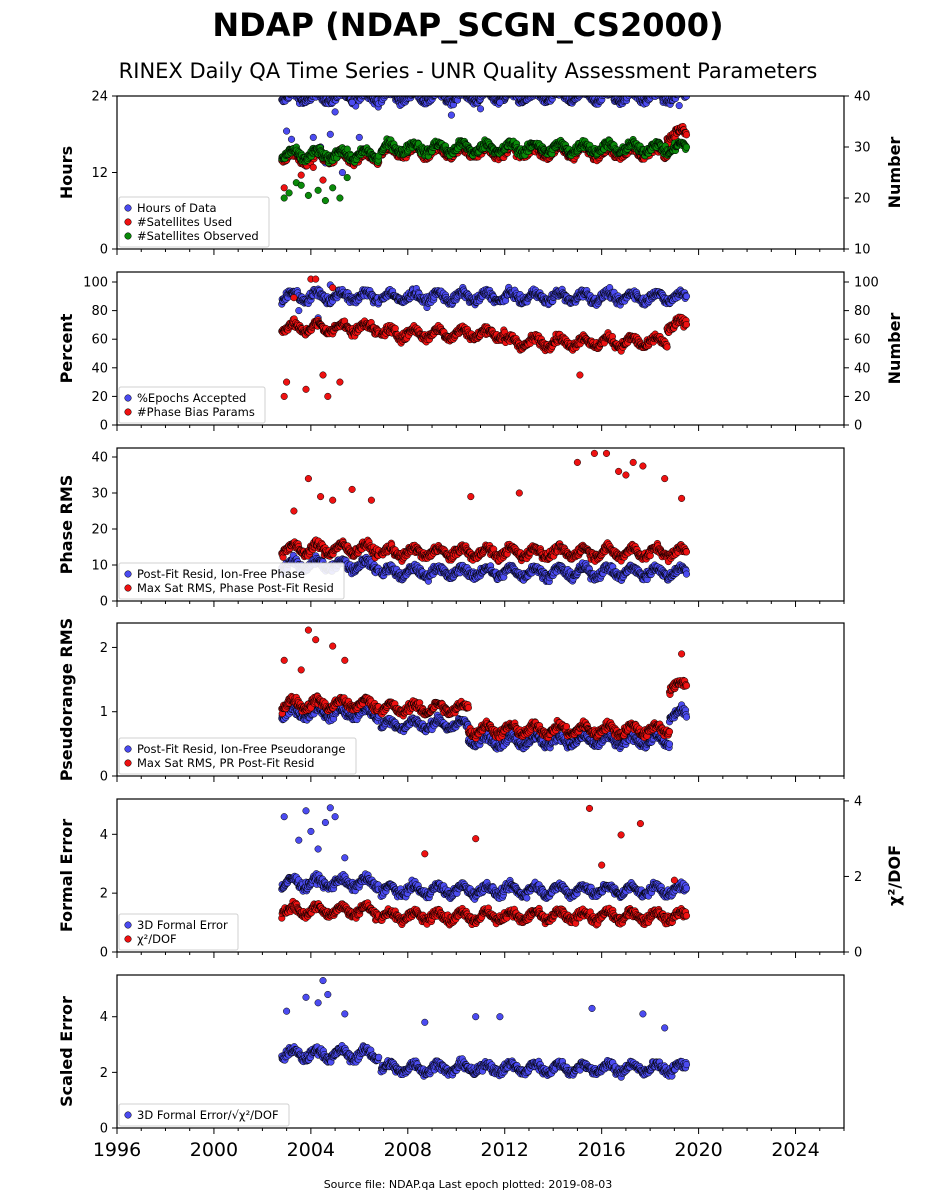  I want to click on y-tick-label: 12, so click(99, 173).